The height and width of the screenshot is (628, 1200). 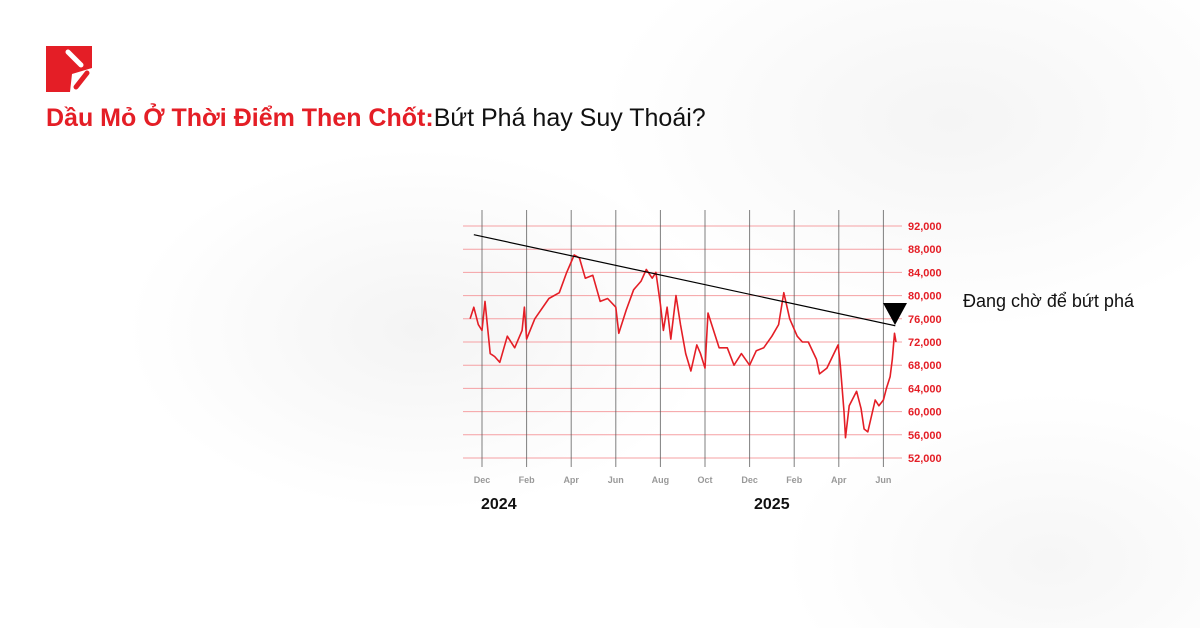 I want to click on y-tick-label: 56,000, so click(x=925, y=436).